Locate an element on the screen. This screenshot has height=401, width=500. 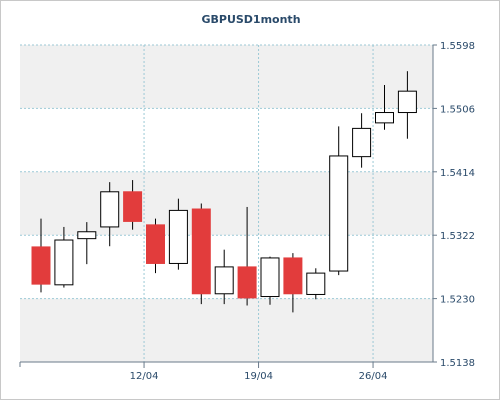
y-tick-label: 1.5598 is located at coordinates (457, 46).